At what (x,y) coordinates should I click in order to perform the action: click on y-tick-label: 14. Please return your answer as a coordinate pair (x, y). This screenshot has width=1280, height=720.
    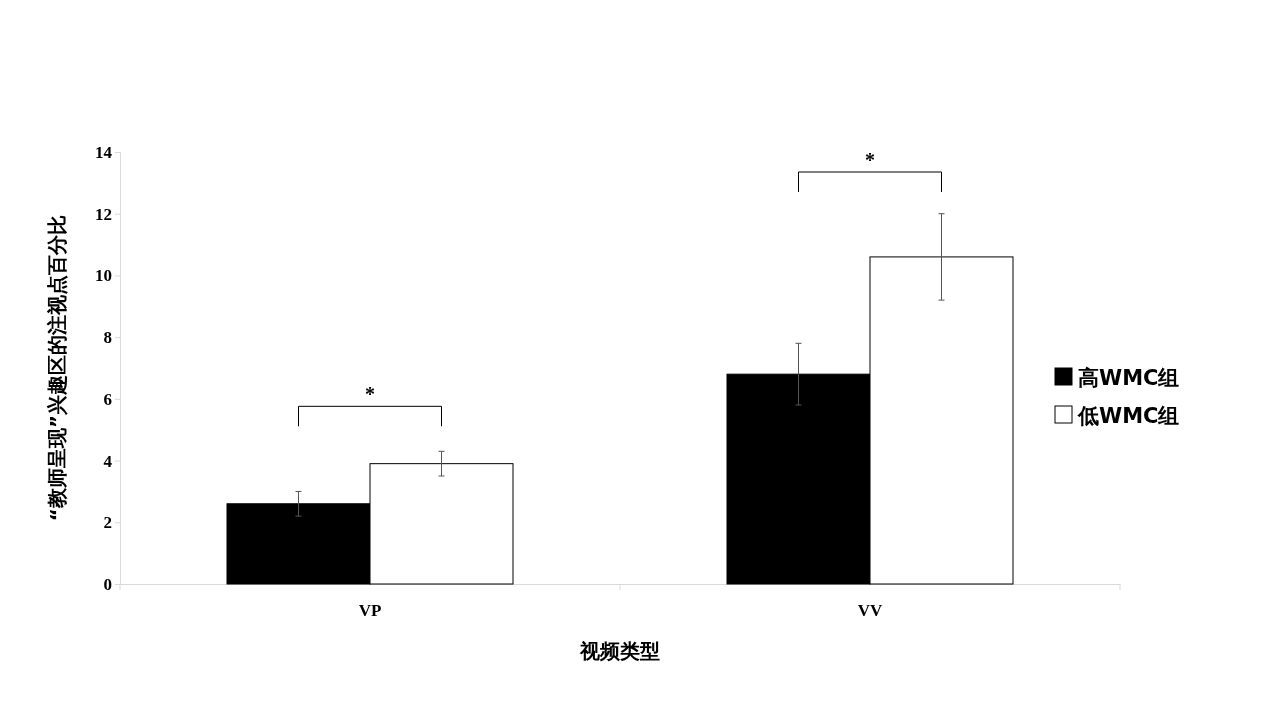
    Looking at the image, I should click on (104, 152).